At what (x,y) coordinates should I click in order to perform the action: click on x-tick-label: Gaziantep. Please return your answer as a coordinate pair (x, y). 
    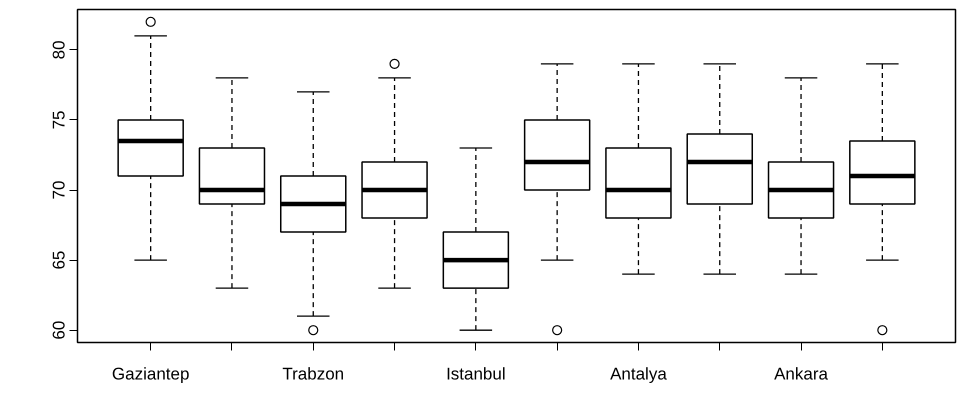
    Looking at the image, I should click on (151, 374).